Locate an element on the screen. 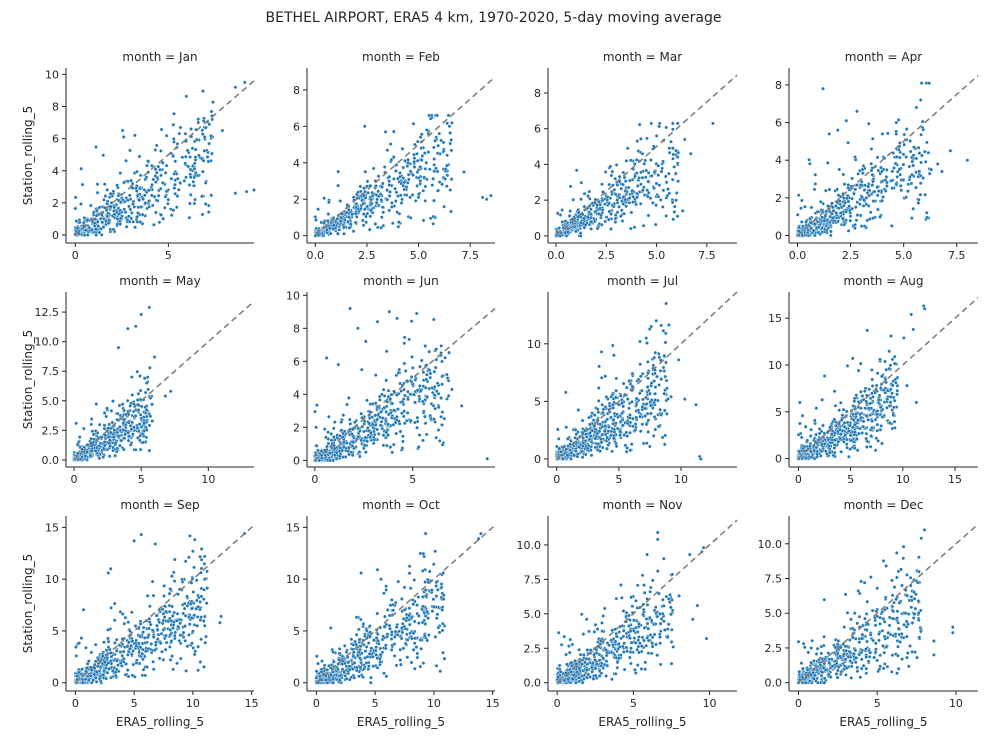  y-tick-label: 4 is located at coordinates (537, 164).